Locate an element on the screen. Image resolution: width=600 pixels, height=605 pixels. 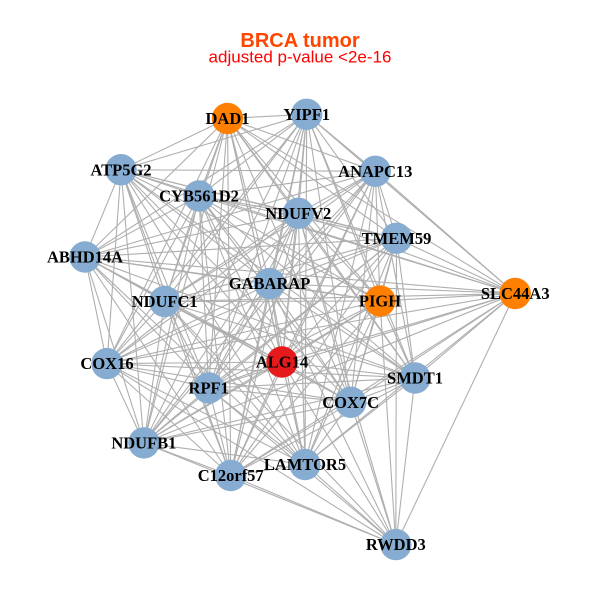
svg-text: PIGH is located at coordinates (380, 301).